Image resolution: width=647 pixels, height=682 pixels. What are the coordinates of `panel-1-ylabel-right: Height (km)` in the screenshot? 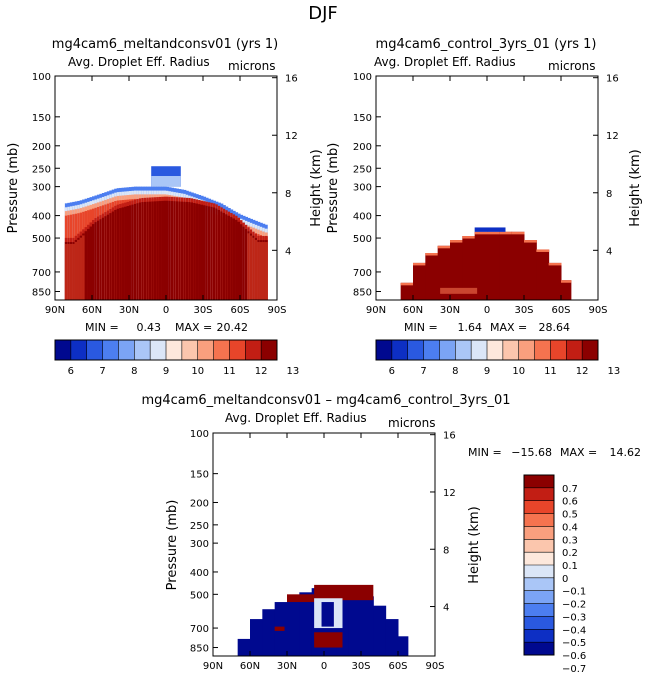 It's located at (316, 187).